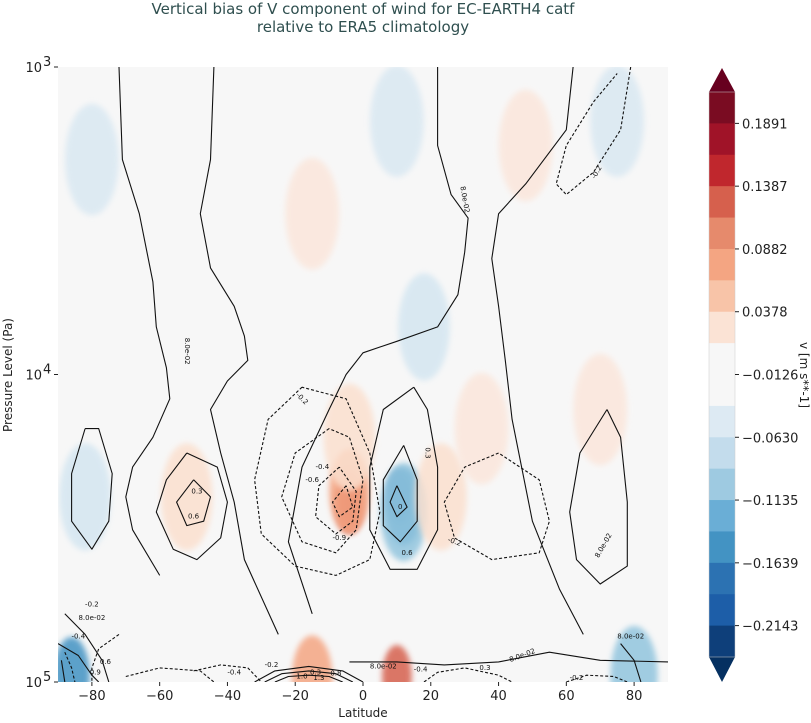  I want to click on contour-label-28: -0.2, so click(577, 678).